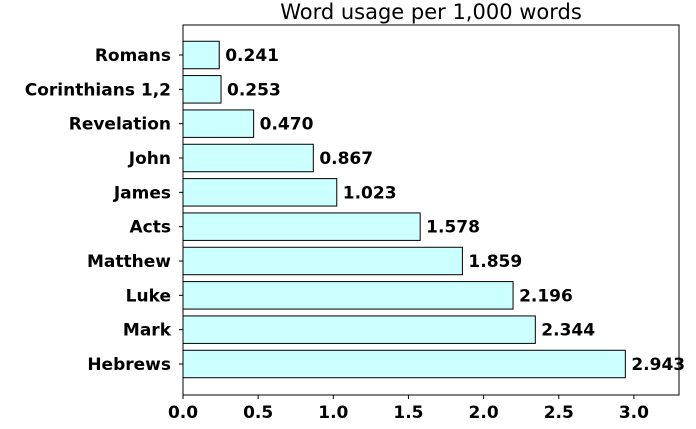  What do you see at coordinates (658, 365) in the screenshot?
I see `data-label: 2.943` at bounding box center [658, 365].